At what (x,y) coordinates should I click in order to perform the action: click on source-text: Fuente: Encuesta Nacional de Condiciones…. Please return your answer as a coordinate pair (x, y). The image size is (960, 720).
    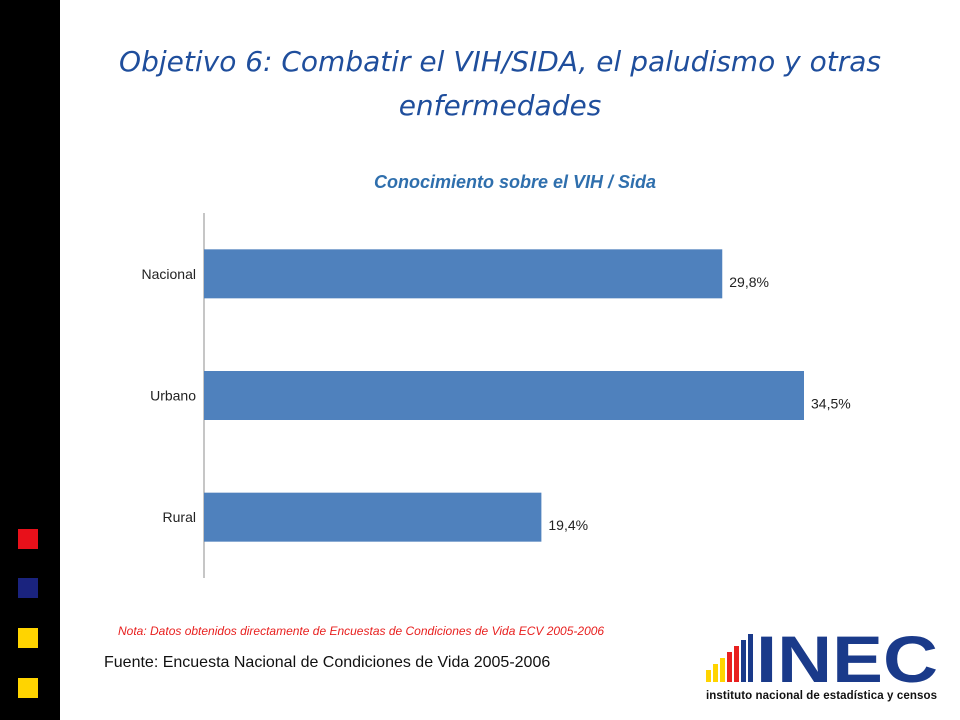
    Looking at the image, I should click on (327, 662).